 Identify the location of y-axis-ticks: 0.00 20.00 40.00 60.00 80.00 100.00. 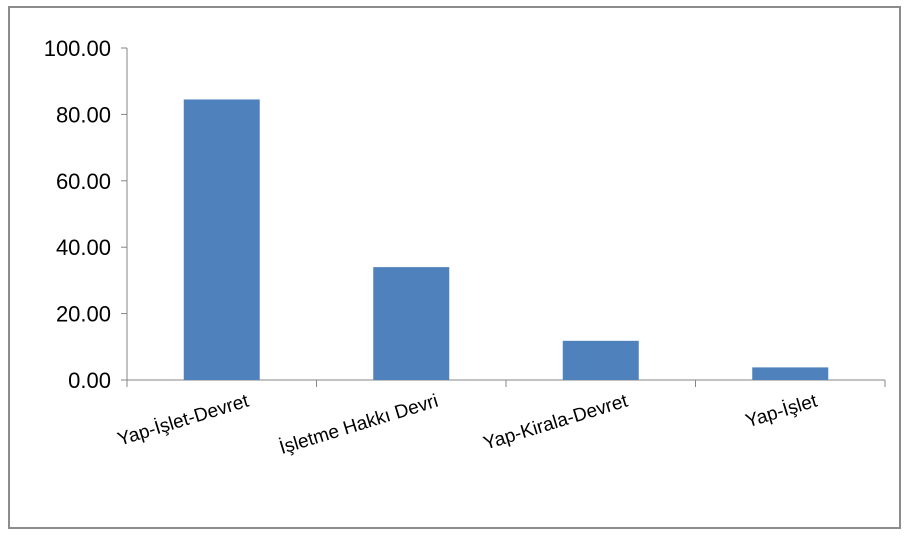
(85, 214).